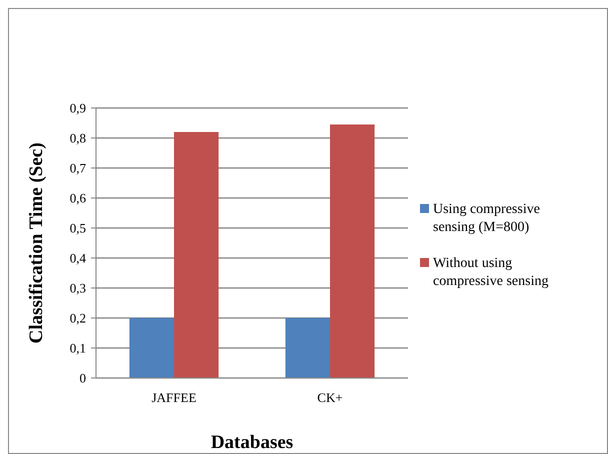 Image resolution: width=608 pixels, height=454 pixels. Describe the element at coordinates (78, 288) in the screenshot. I see `y-tick-label: 0,3` at that location.